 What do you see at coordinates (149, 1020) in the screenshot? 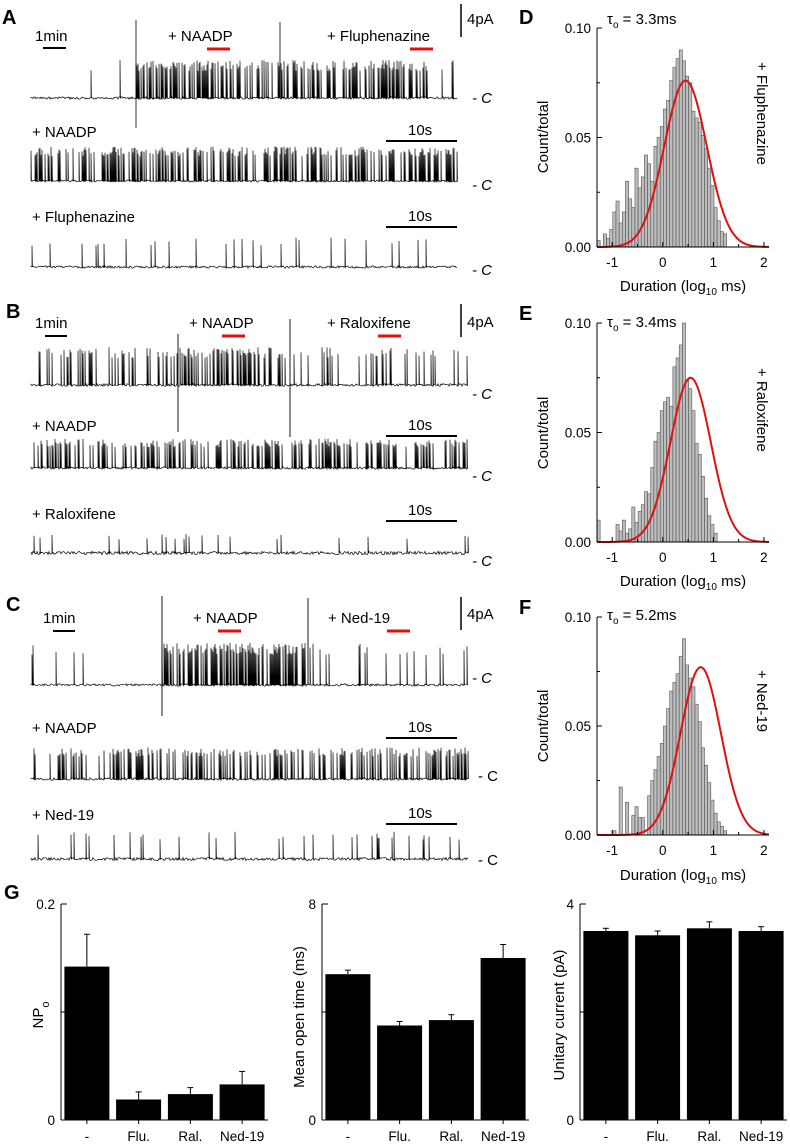
I see `bar-chart-npo: NPo 0 0.2 - Flu. Ral. Ned-19` at bounding box center [149, 1020].